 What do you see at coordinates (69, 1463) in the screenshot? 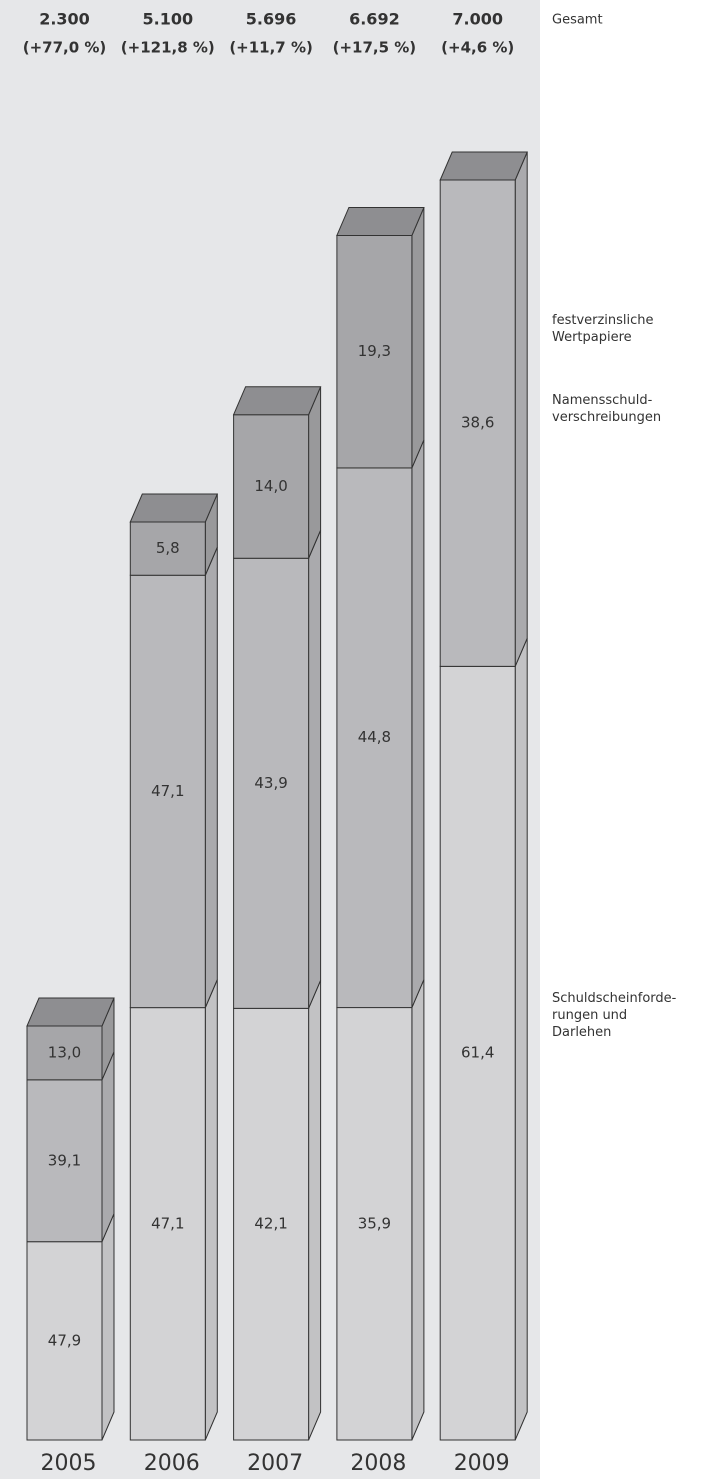
I see `x-tick-label: 2005` at bounding box center [69, 1463].